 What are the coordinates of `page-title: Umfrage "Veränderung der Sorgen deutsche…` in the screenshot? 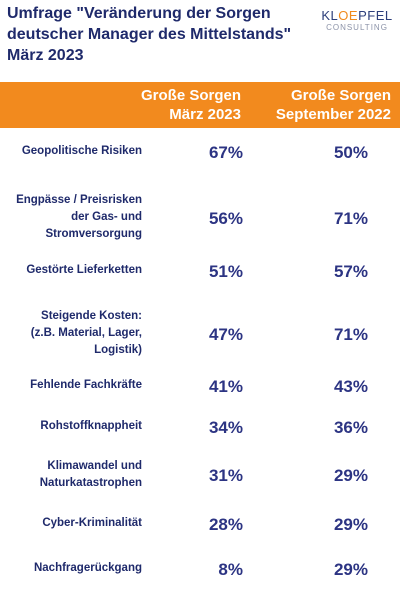 It's located at (162, 34).